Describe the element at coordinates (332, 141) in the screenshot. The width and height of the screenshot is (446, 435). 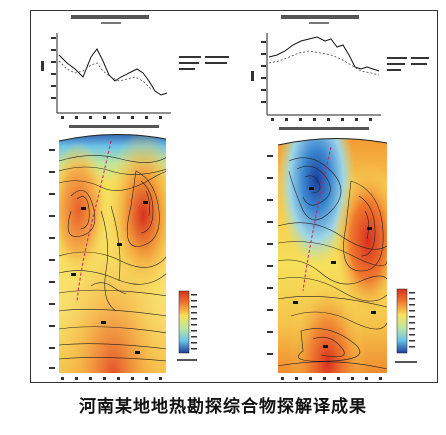
I see `right-section-topo` at that location.